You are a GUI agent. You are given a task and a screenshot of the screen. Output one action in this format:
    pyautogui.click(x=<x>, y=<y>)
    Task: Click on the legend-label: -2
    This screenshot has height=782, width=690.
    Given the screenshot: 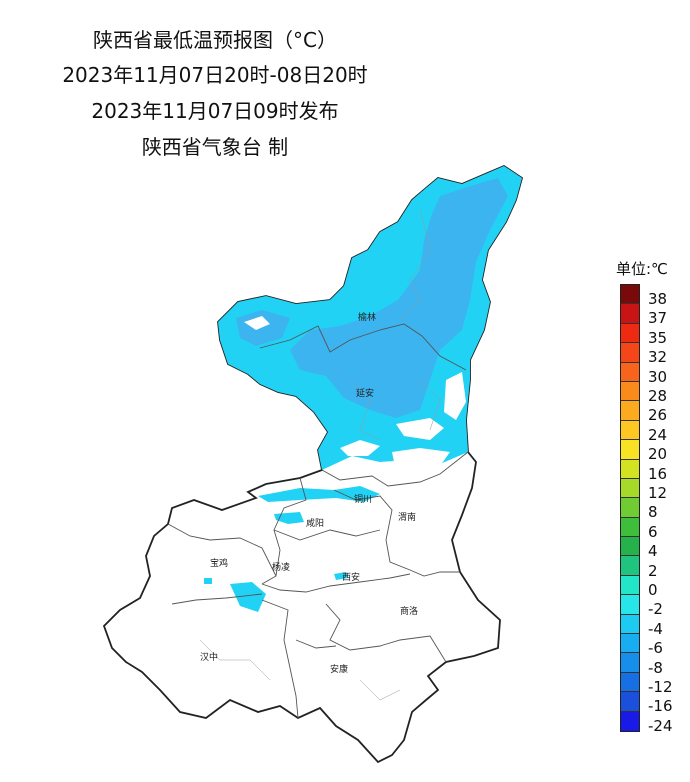 What is the action you would take?
    pyautogui.click(x=655, y=609)
    